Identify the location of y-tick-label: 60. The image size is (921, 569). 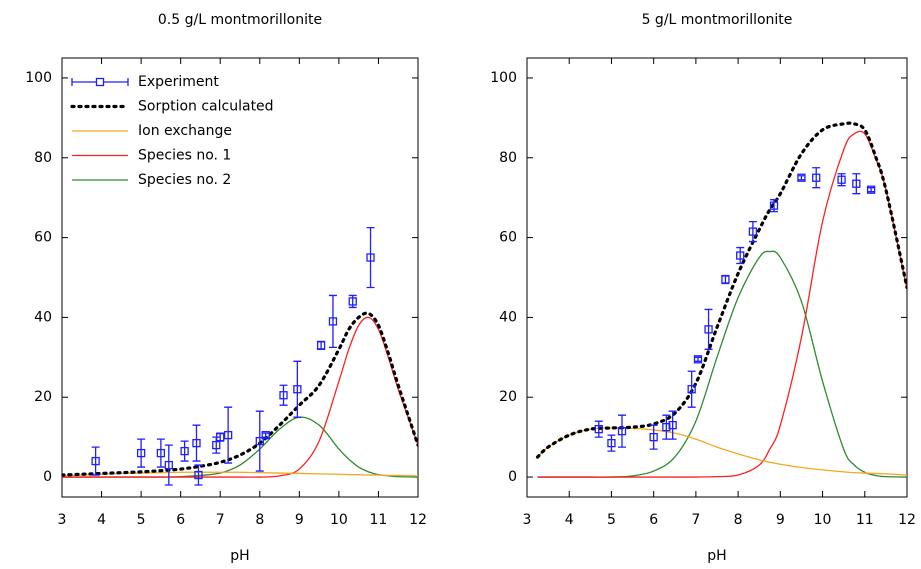
(508, 238).